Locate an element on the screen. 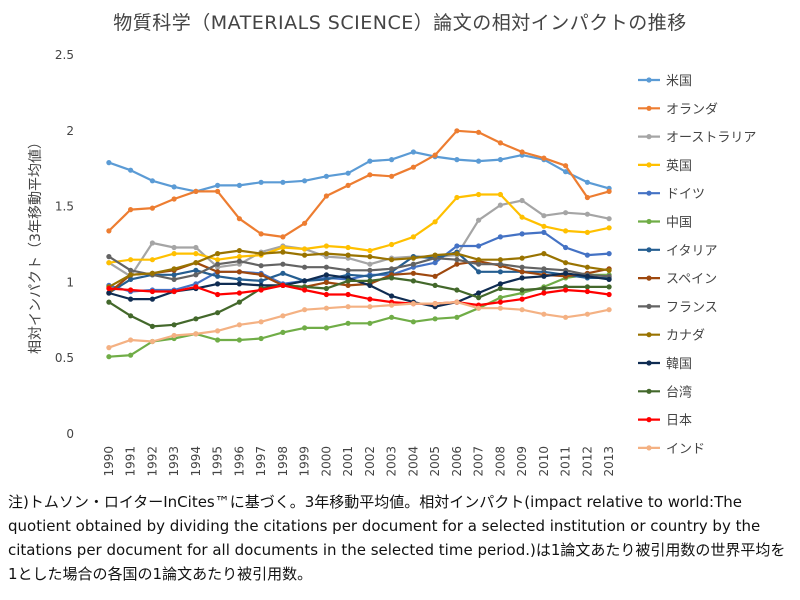 The height and width of the screenshot is (600, 800). legend-label: カナダ is located at coordinates (685, 336).